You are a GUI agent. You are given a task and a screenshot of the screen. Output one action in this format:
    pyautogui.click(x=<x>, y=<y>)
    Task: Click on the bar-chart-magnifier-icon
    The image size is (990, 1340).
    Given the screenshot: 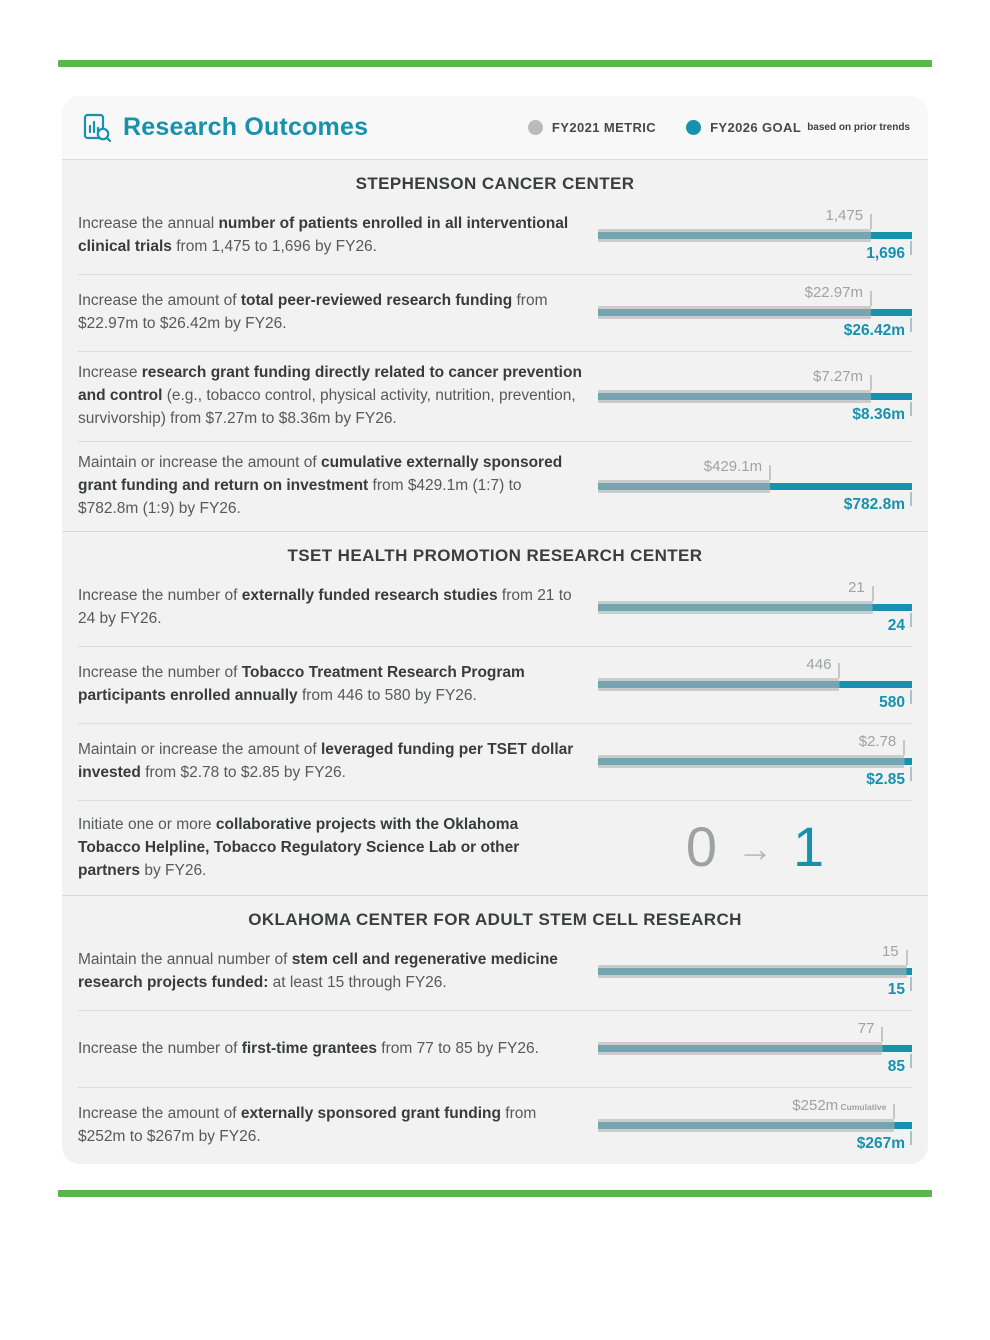 What is the action you would take?
    pyautogui.click(x=97, y=128)
    